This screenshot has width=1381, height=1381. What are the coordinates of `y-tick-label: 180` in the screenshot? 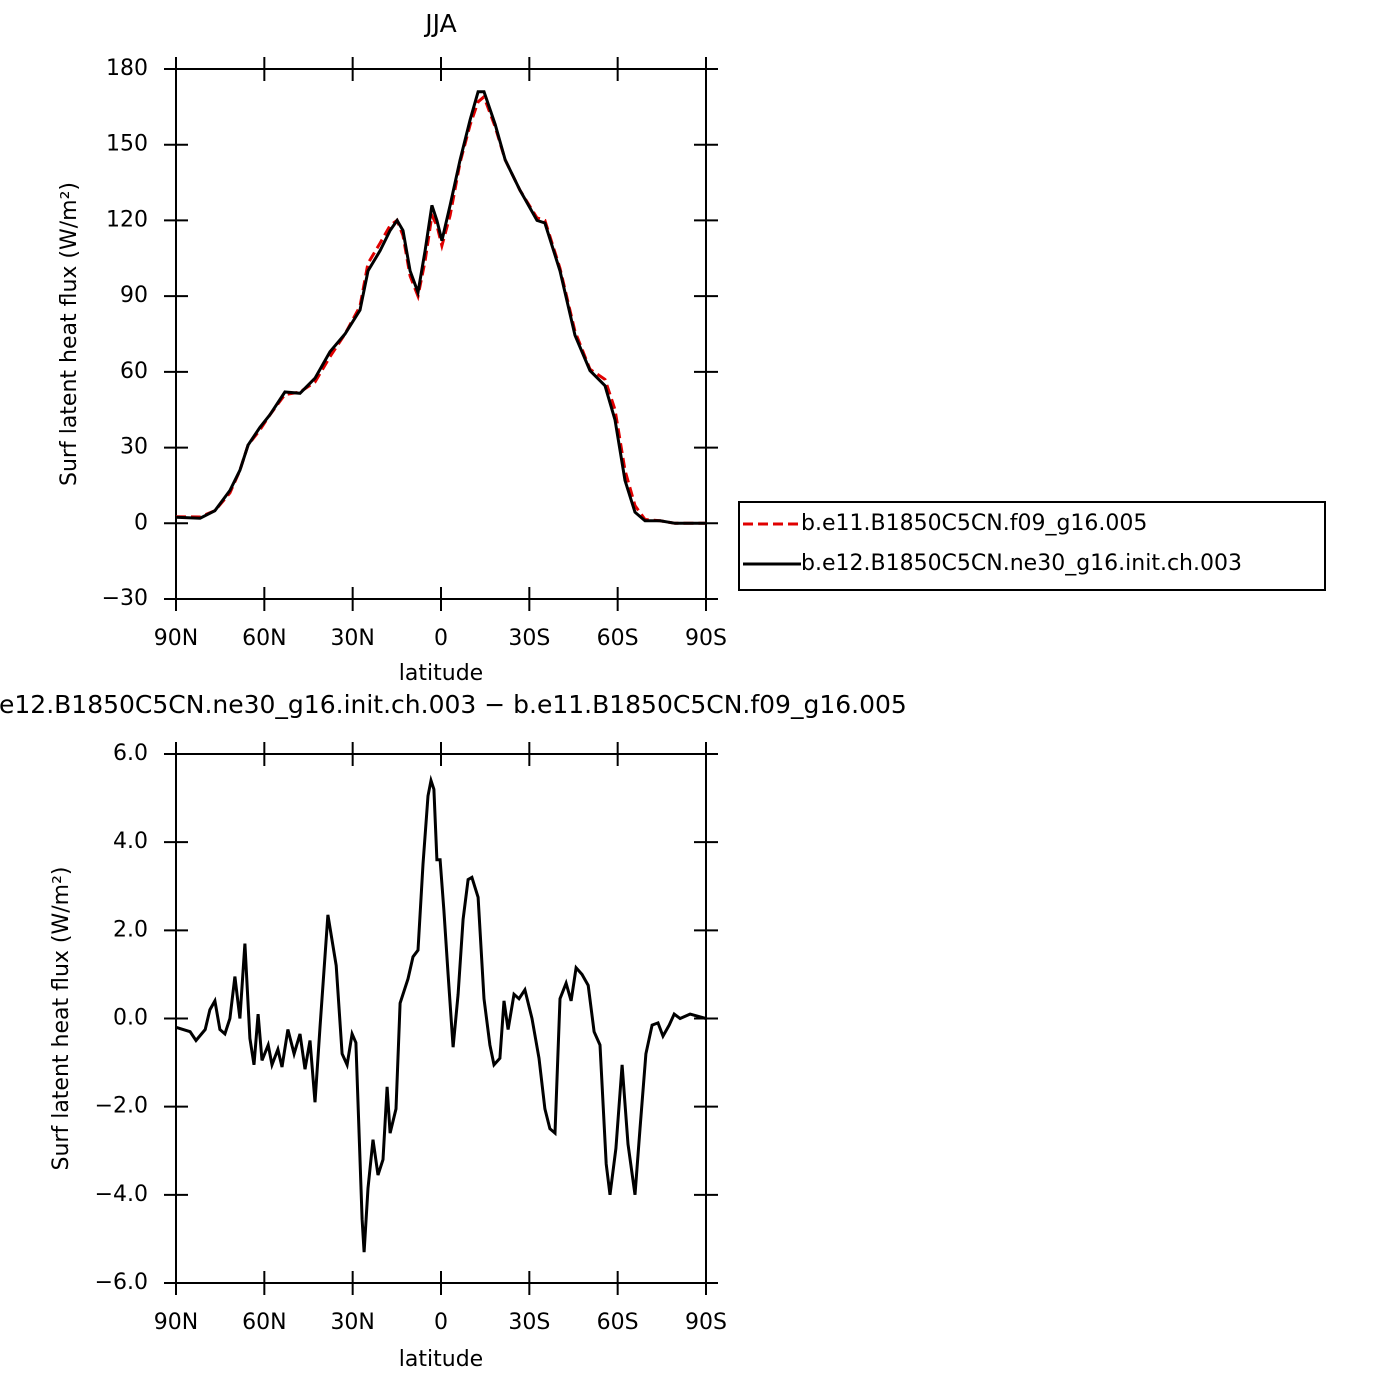 It's located at (127, 68).